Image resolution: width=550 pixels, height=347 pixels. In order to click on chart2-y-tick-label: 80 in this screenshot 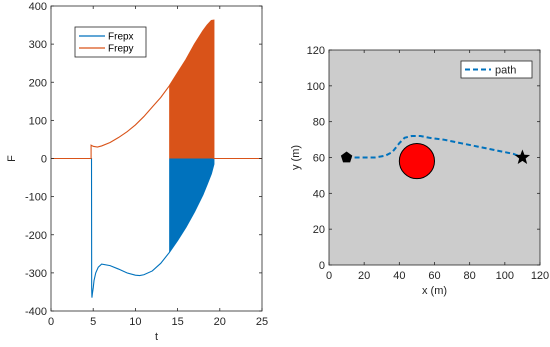, I will do `click(319, 123)`.